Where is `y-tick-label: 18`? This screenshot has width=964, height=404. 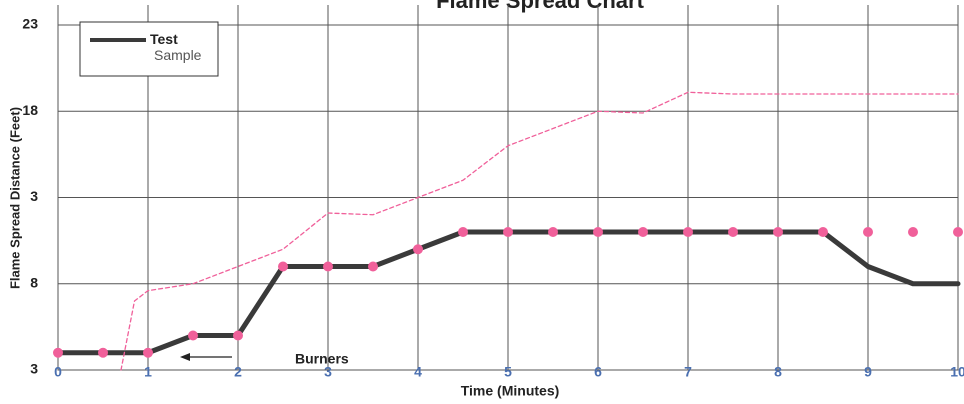
y-tick-label: 18 is located at coordinates (30, 110).